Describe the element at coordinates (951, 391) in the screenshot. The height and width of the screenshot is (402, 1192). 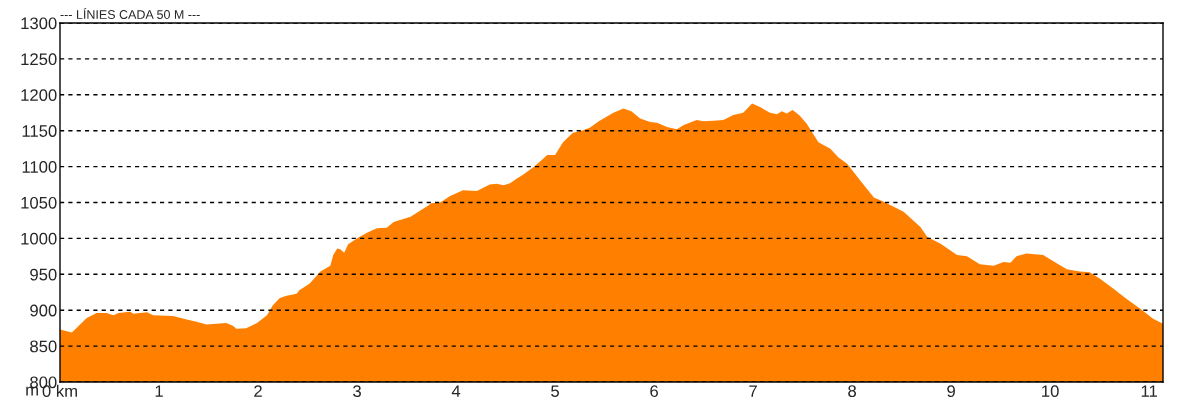
I see `x-tick-label: 9` at that location.